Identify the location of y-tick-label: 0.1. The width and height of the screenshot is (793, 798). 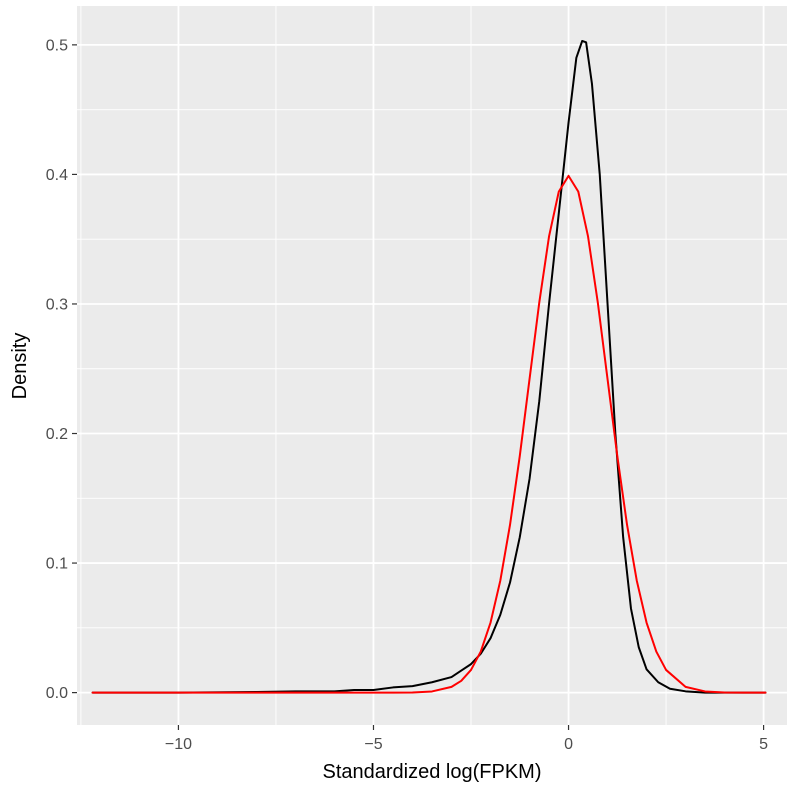
(57, 564).